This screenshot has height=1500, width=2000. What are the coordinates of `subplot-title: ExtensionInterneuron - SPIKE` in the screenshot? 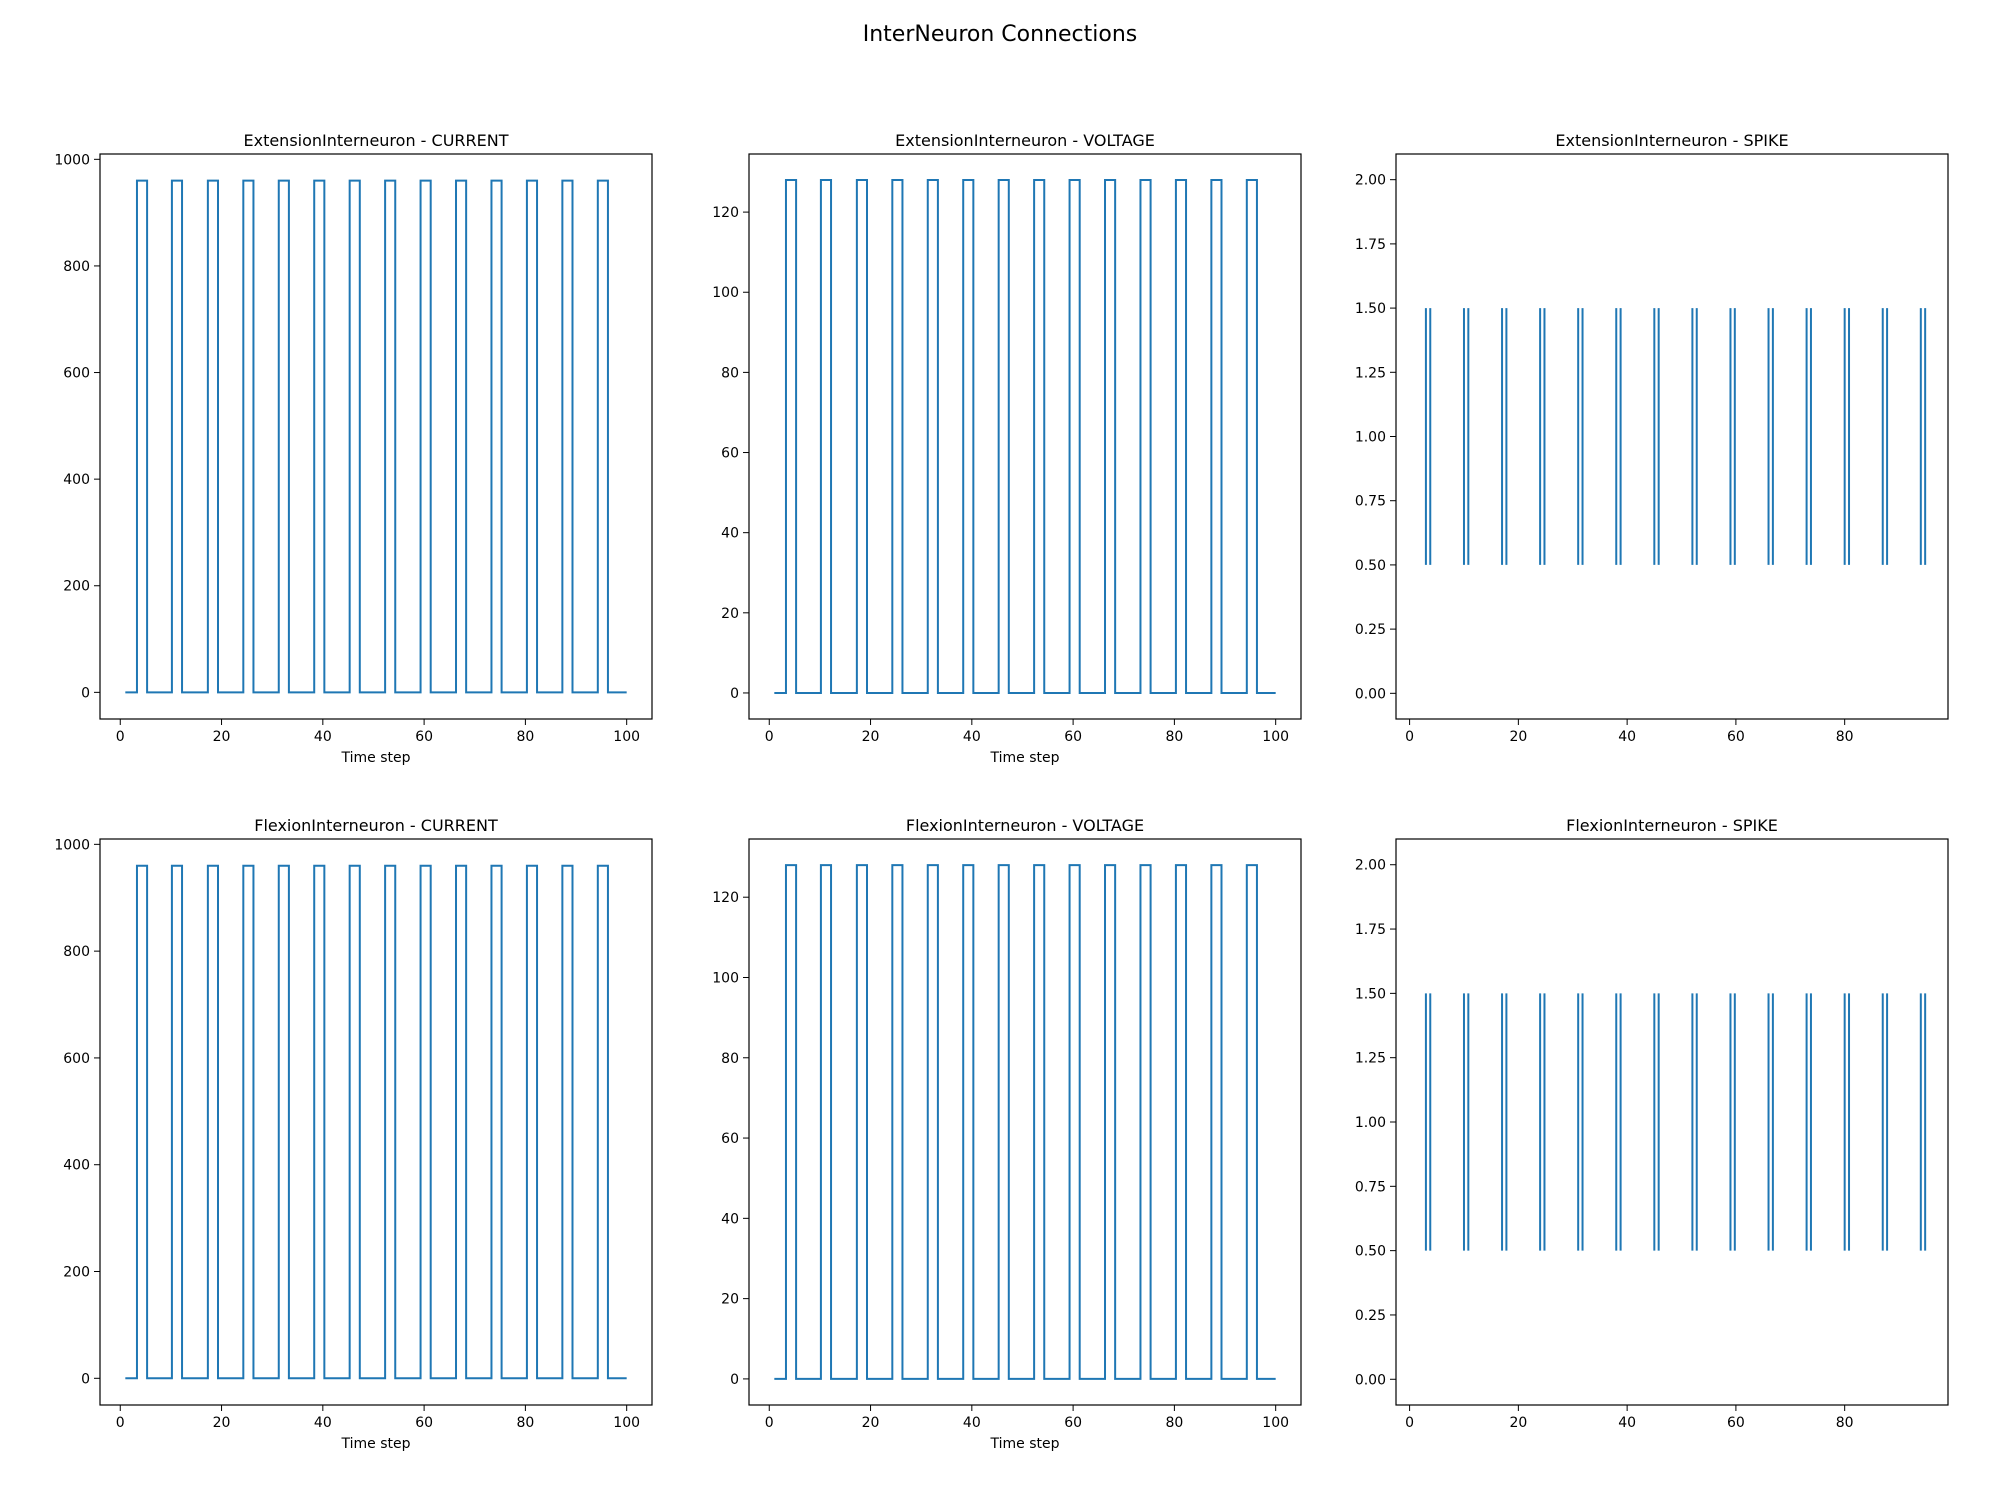 It's located at (1671, 140).